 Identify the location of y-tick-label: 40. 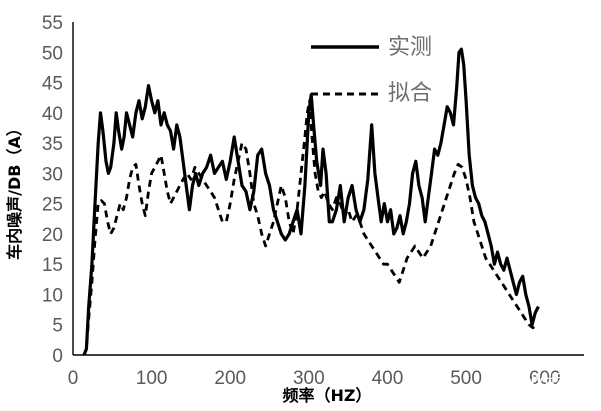
(52, 114).